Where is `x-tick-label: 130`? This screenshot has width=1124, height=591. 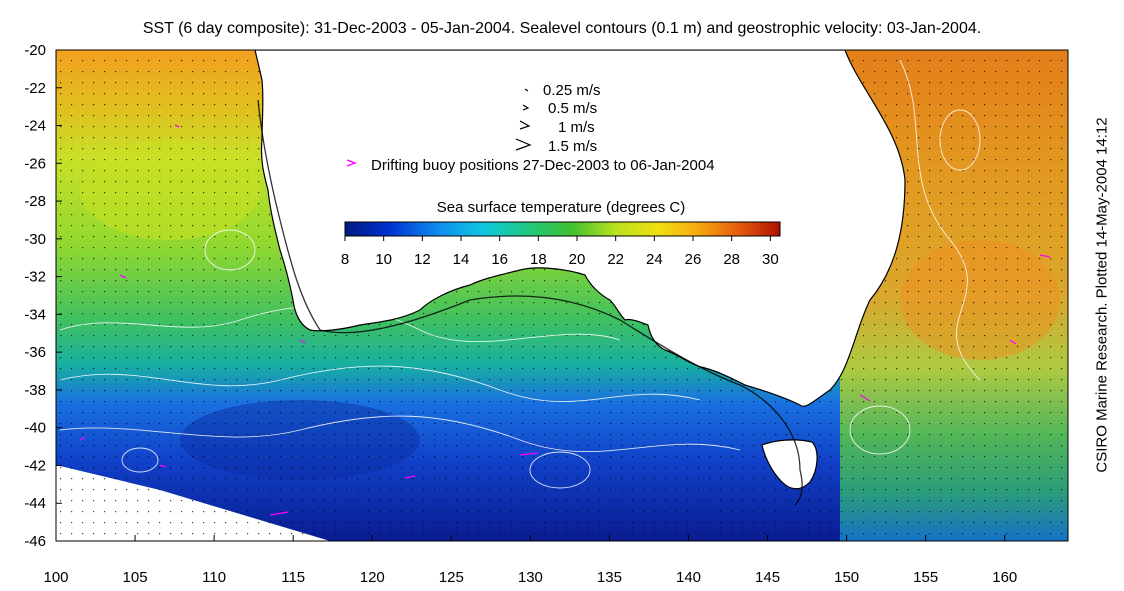 x-tick-label: 130 is located at coordinates (530, 577).